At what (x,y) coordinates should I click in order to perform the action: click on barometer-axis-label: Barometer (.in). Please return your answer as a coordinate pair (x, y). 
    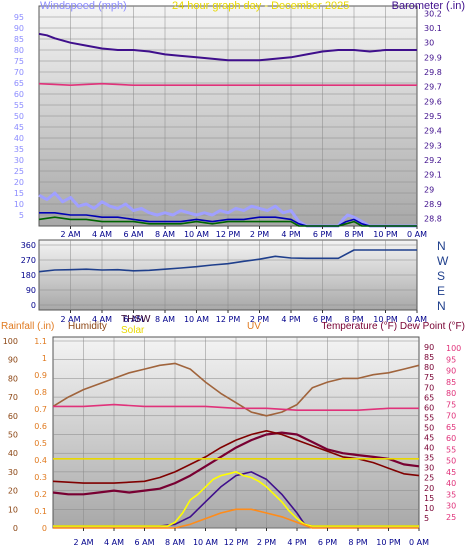
    Looking at the image, I should click on (428, 6).